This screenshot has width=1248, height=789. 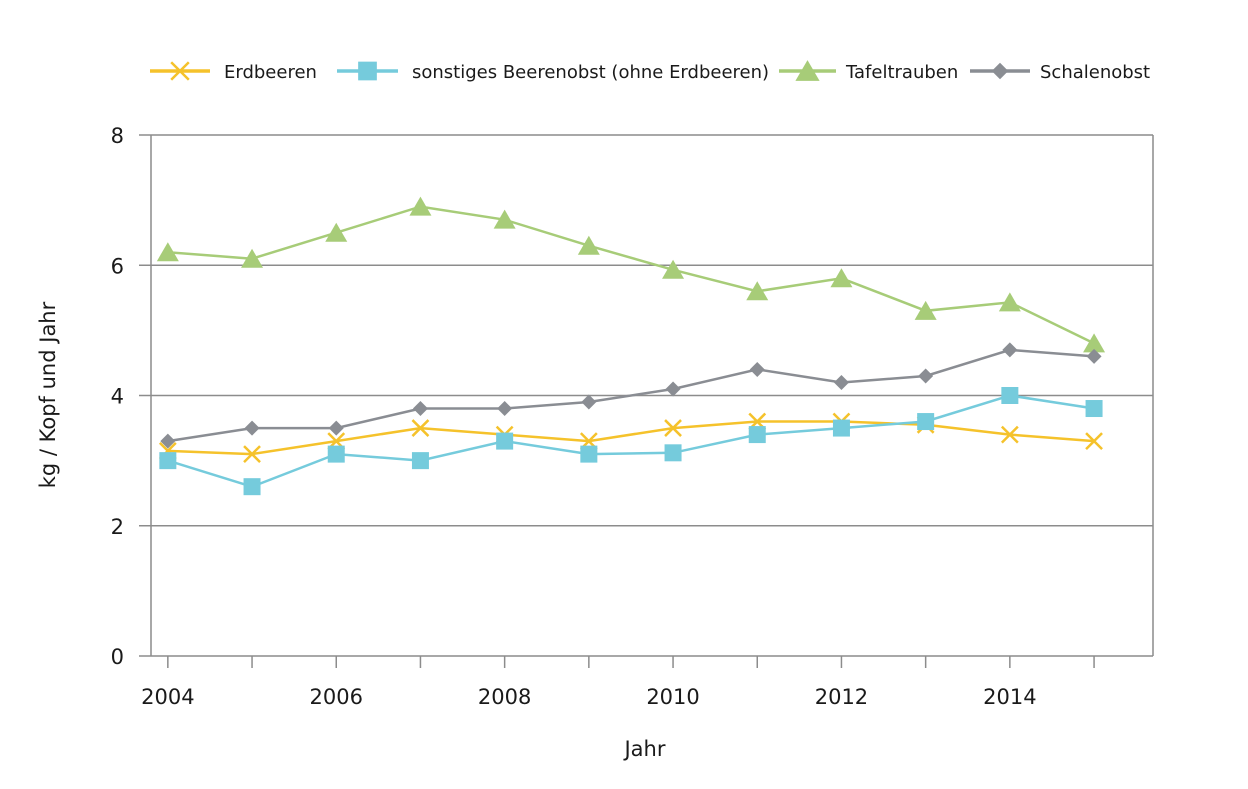 I want to click on series-1-point-2012, so click(x=841, y=428).